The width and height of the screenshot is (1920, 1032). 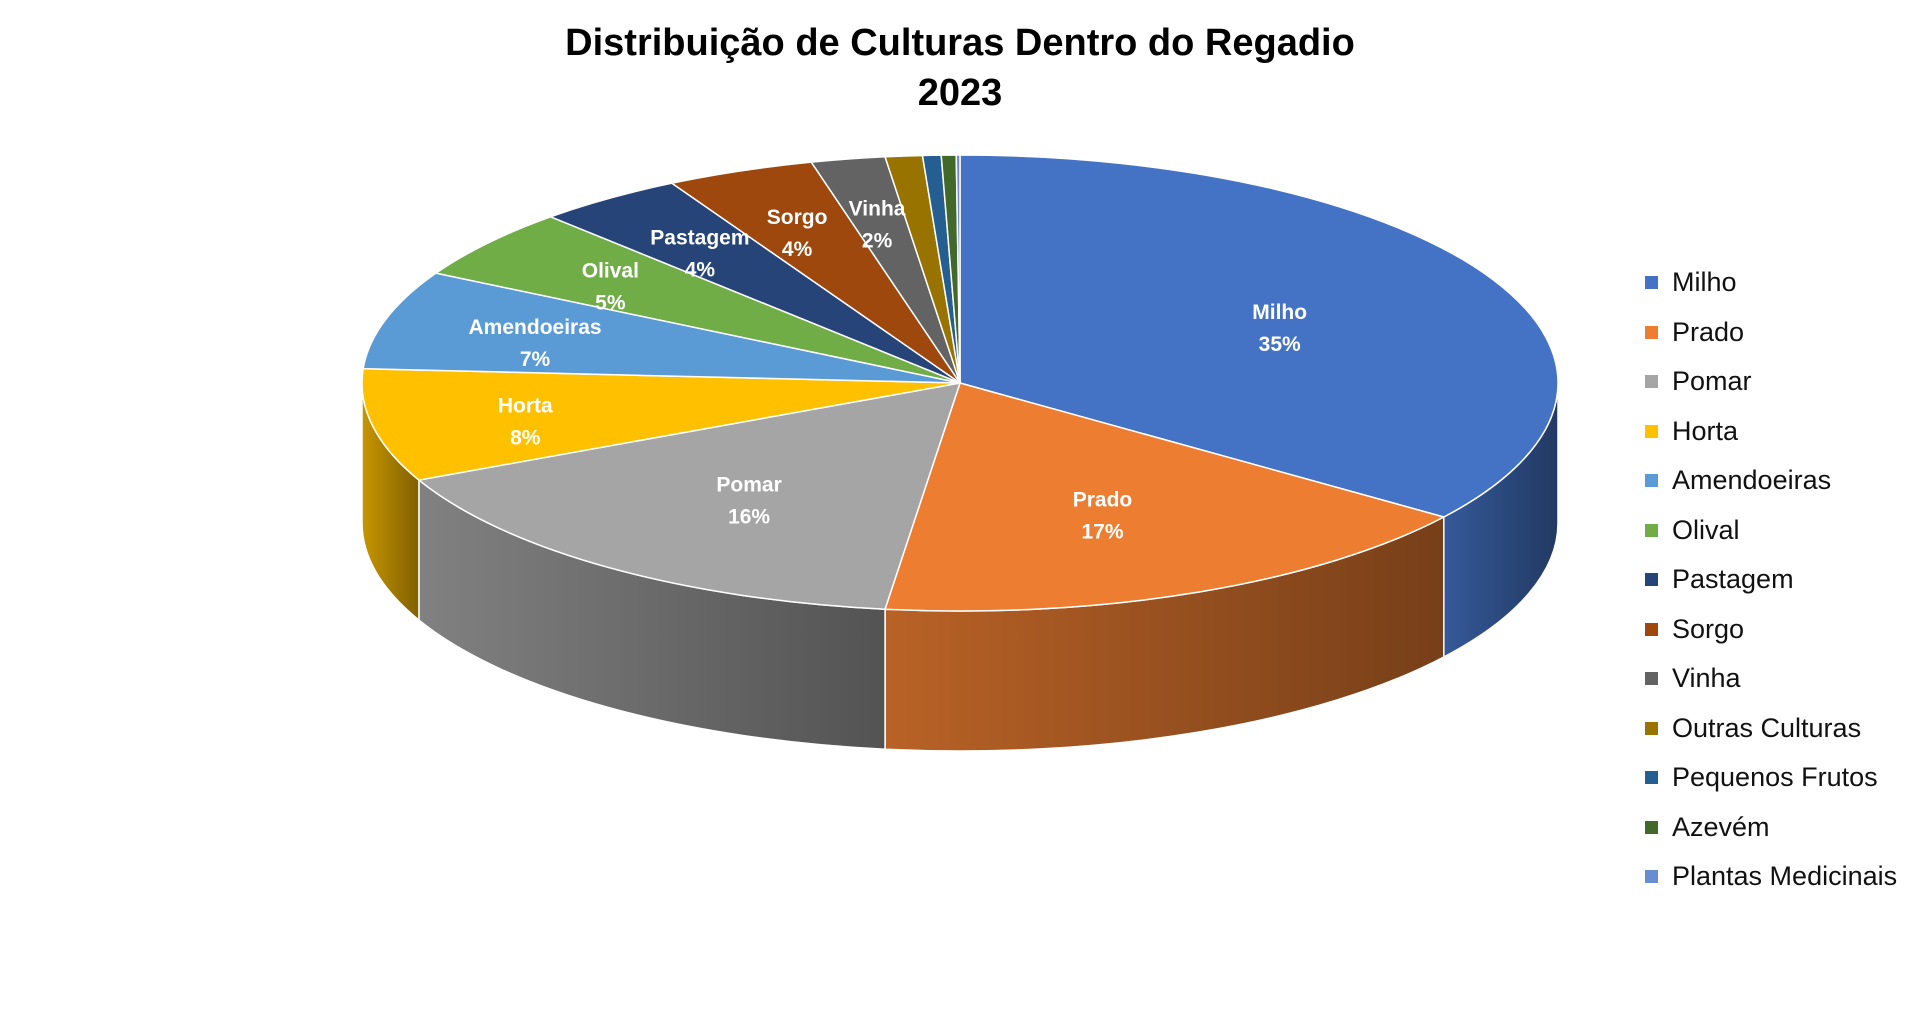 What do you see at coordinates (699, 254) in the screenshot?
I see `data-label-pastagem: Pastagem 4%` at bounding box center [699, 254].